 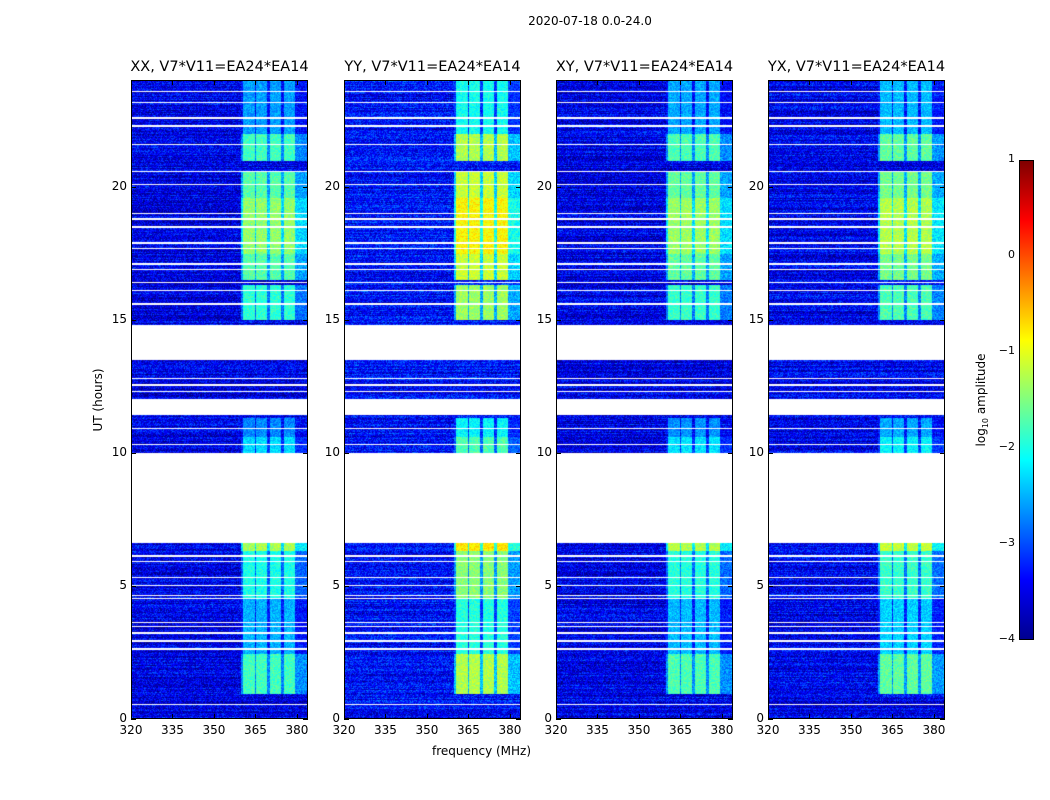 I want to click on colorbar-tick-label: −4, so click(x=1006, y=638).